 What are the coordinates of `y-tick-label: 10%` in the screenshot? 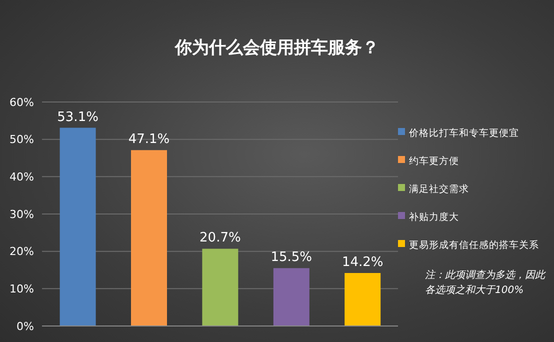 It's located at (22, 289).